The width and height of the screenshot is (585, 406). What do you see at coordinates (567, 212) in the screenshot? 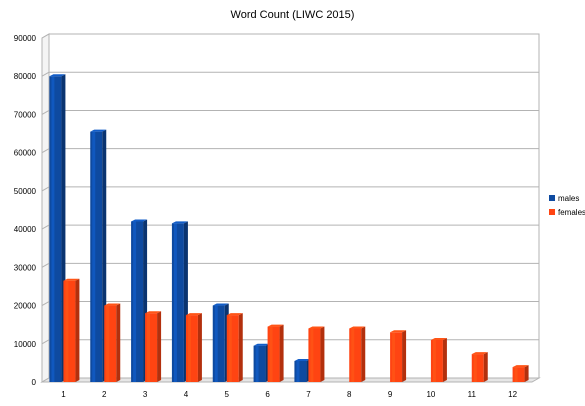
I see `legend-item-females: females` at bounding box center [567, 212].